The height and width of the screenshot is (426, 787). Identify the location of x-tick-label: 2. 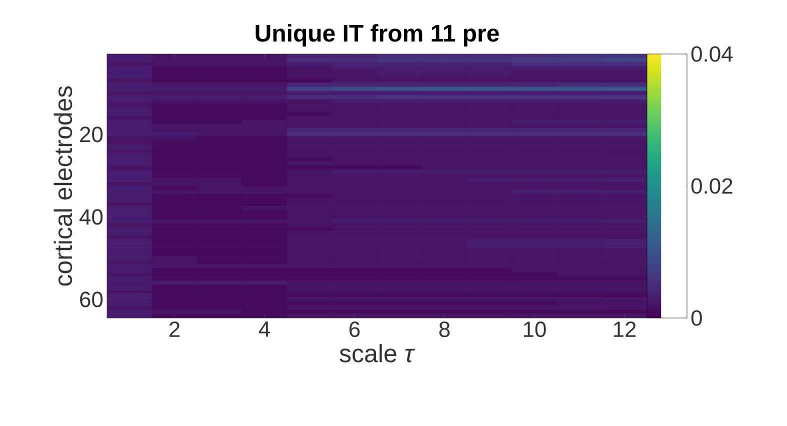
(175, 329).